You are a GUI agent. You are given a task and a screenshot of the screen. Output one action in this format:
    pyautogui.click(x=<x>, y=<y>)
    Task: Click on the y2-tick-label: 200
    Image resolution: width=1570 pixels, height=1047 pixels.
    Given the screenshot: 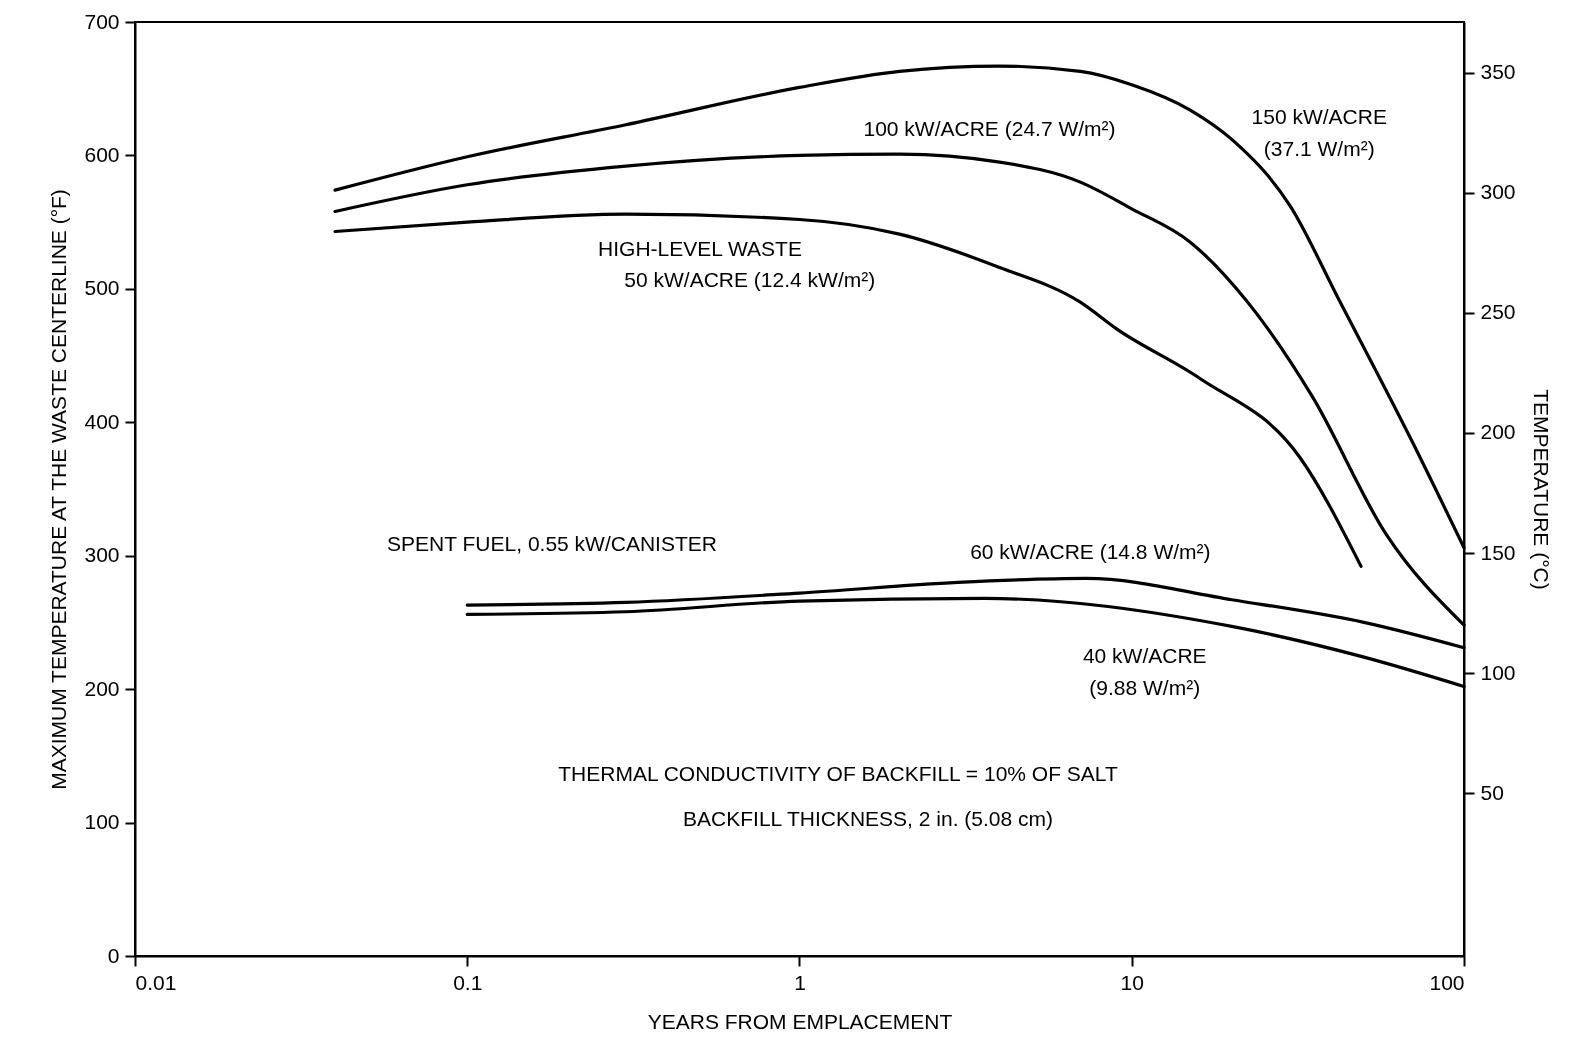 What is the action you would take?
    pyautogui.click(x=1498, y=432)
    